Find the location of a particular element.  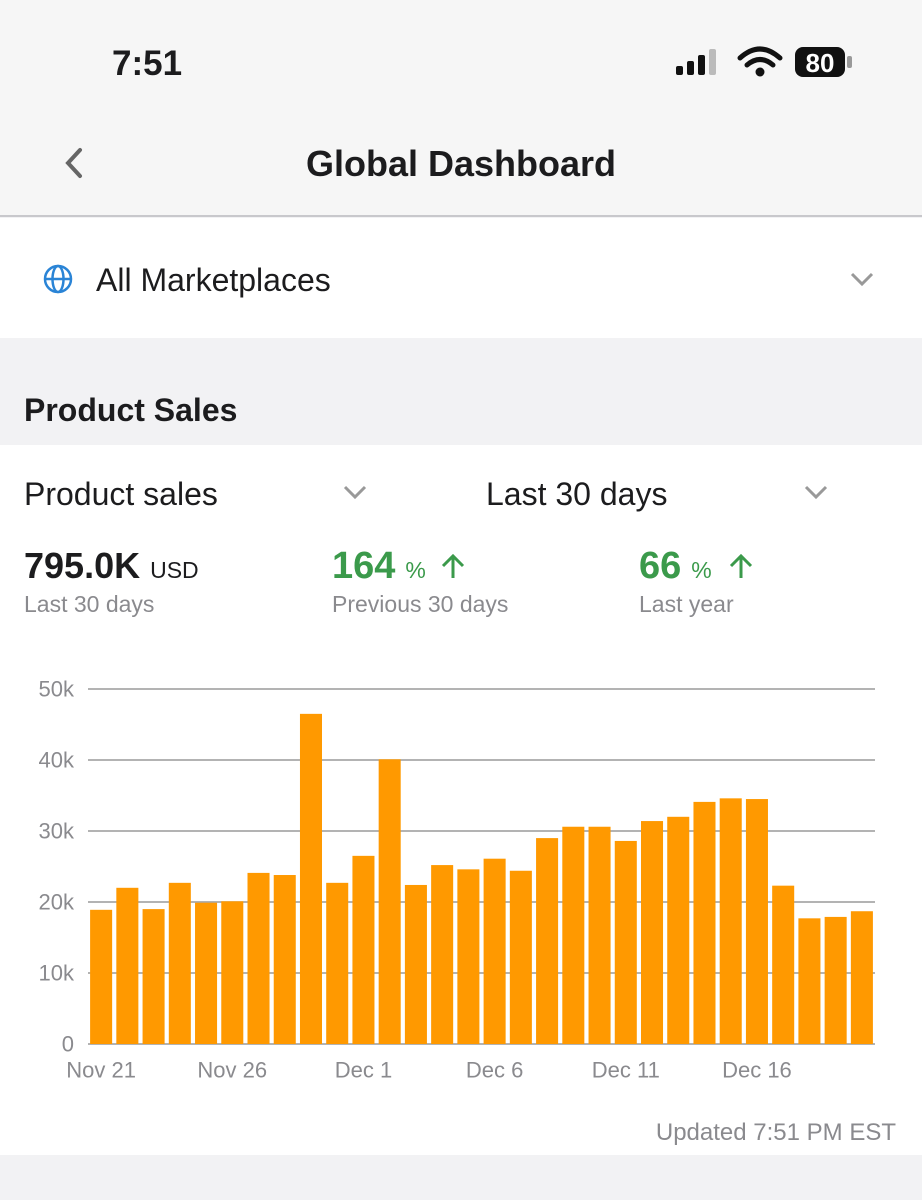

x-tick-label: Dec 11 is located at coordinates (626, 1070).